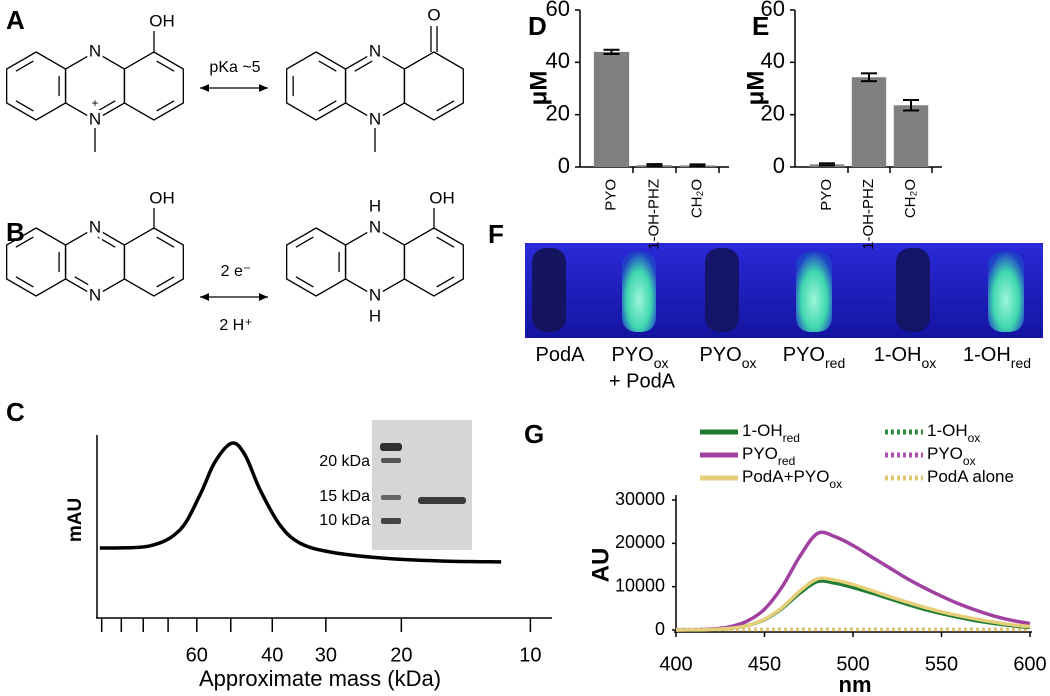 This screenshot has width=1050, height=696. What do you see at coordinates (15, 232) in the screenshot?
I see `panel-label: B` at bounding box center [15, 232].